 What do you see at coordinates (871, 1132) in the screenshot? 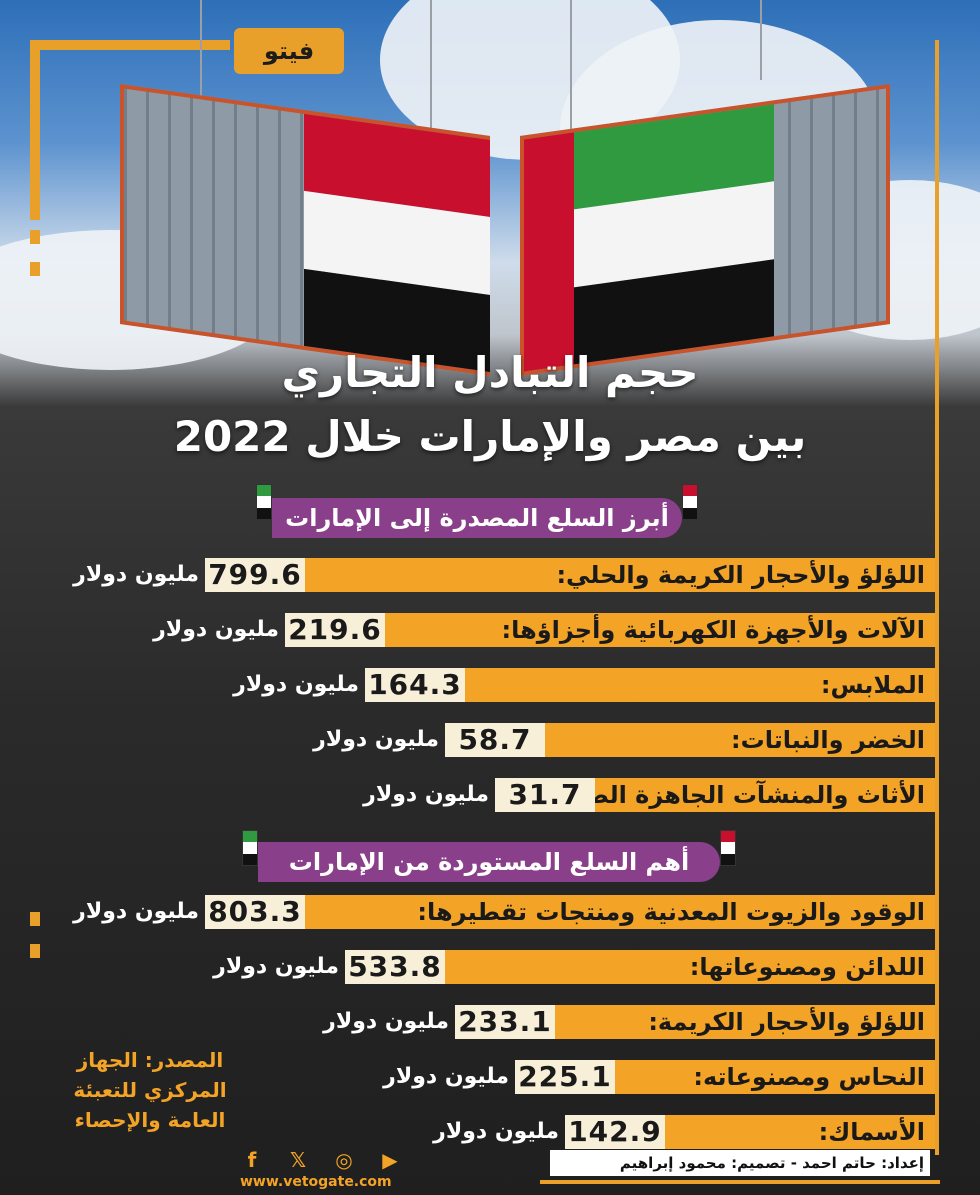
I see `item-label: الأسماك:` at bounding box center [871, 1132].